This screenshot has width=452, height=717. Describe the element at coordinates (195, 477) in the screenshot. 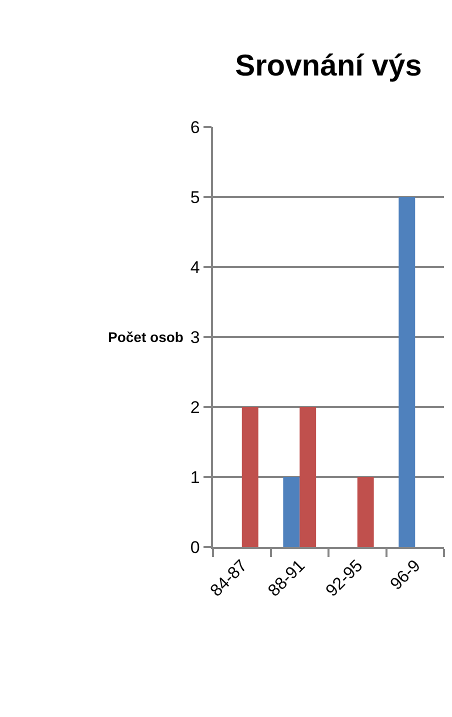

I see `y-tick-label: 1` at that location.